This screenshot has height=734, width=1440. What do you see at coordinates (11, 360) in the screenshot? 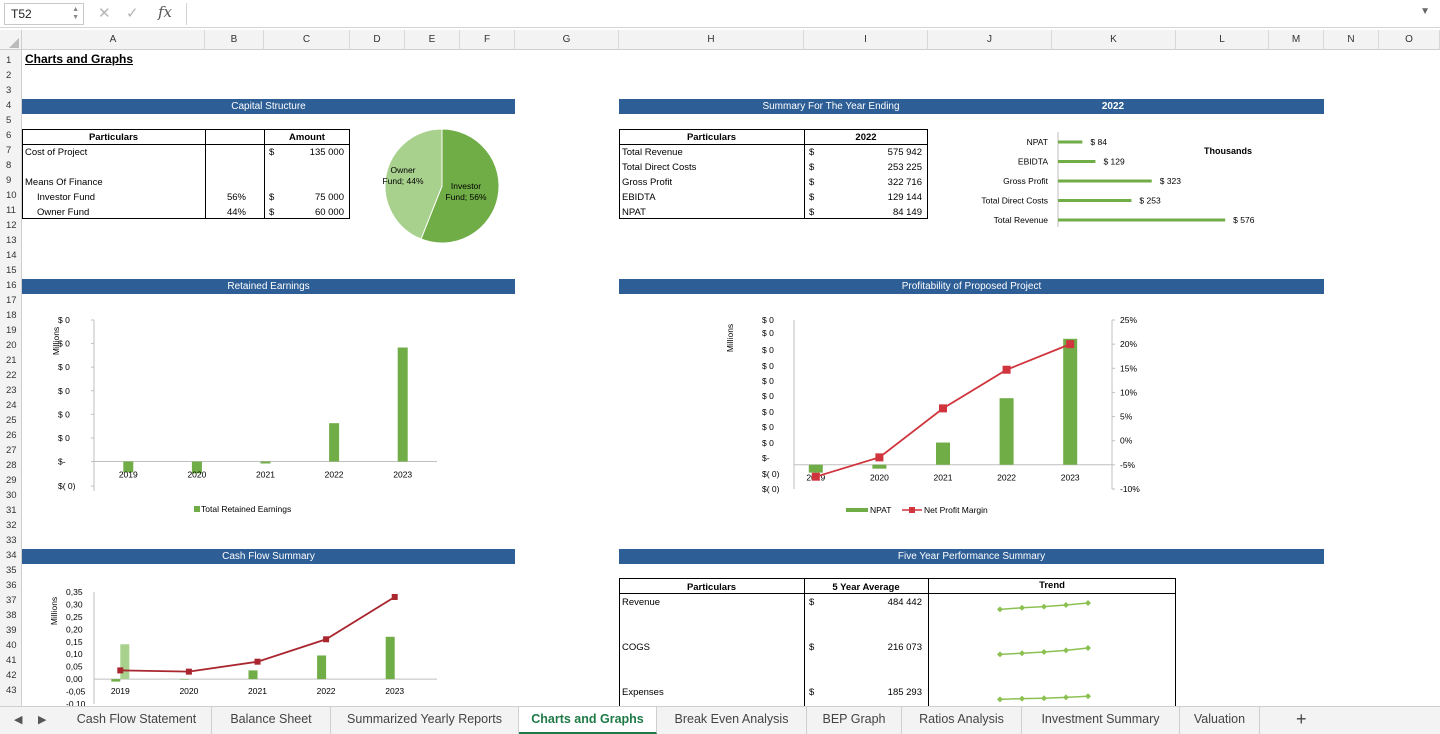
I see `row-header-21: 21` at bounding box center [11, 360].